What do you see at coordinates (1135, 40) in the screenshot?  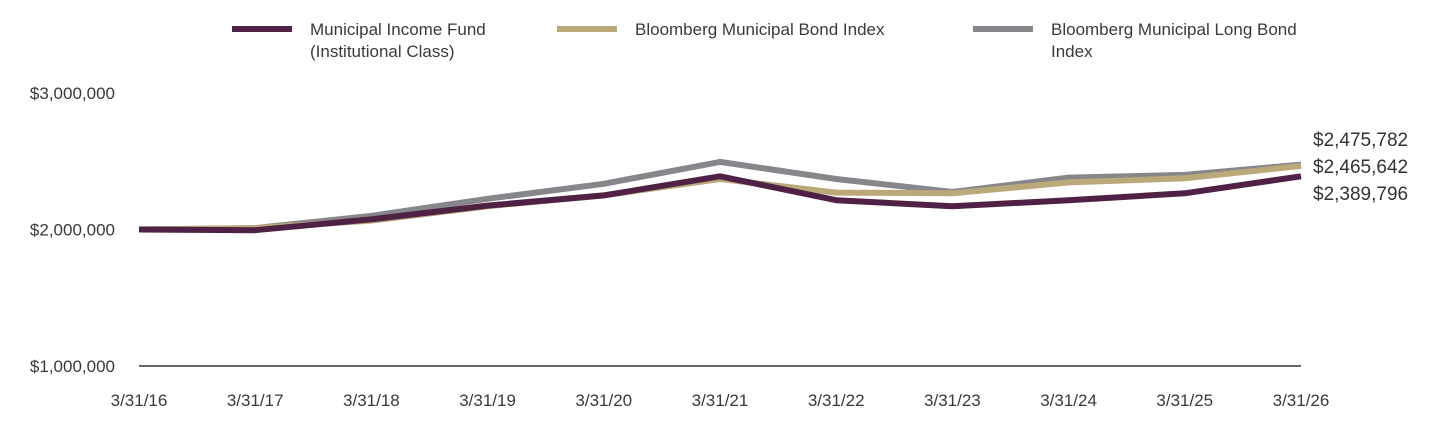 I see `legend-item-bloomberg-municipal-long-bond-index: Bloomberg Municipal Long Bond Index` at bounding box center [1135, 40].